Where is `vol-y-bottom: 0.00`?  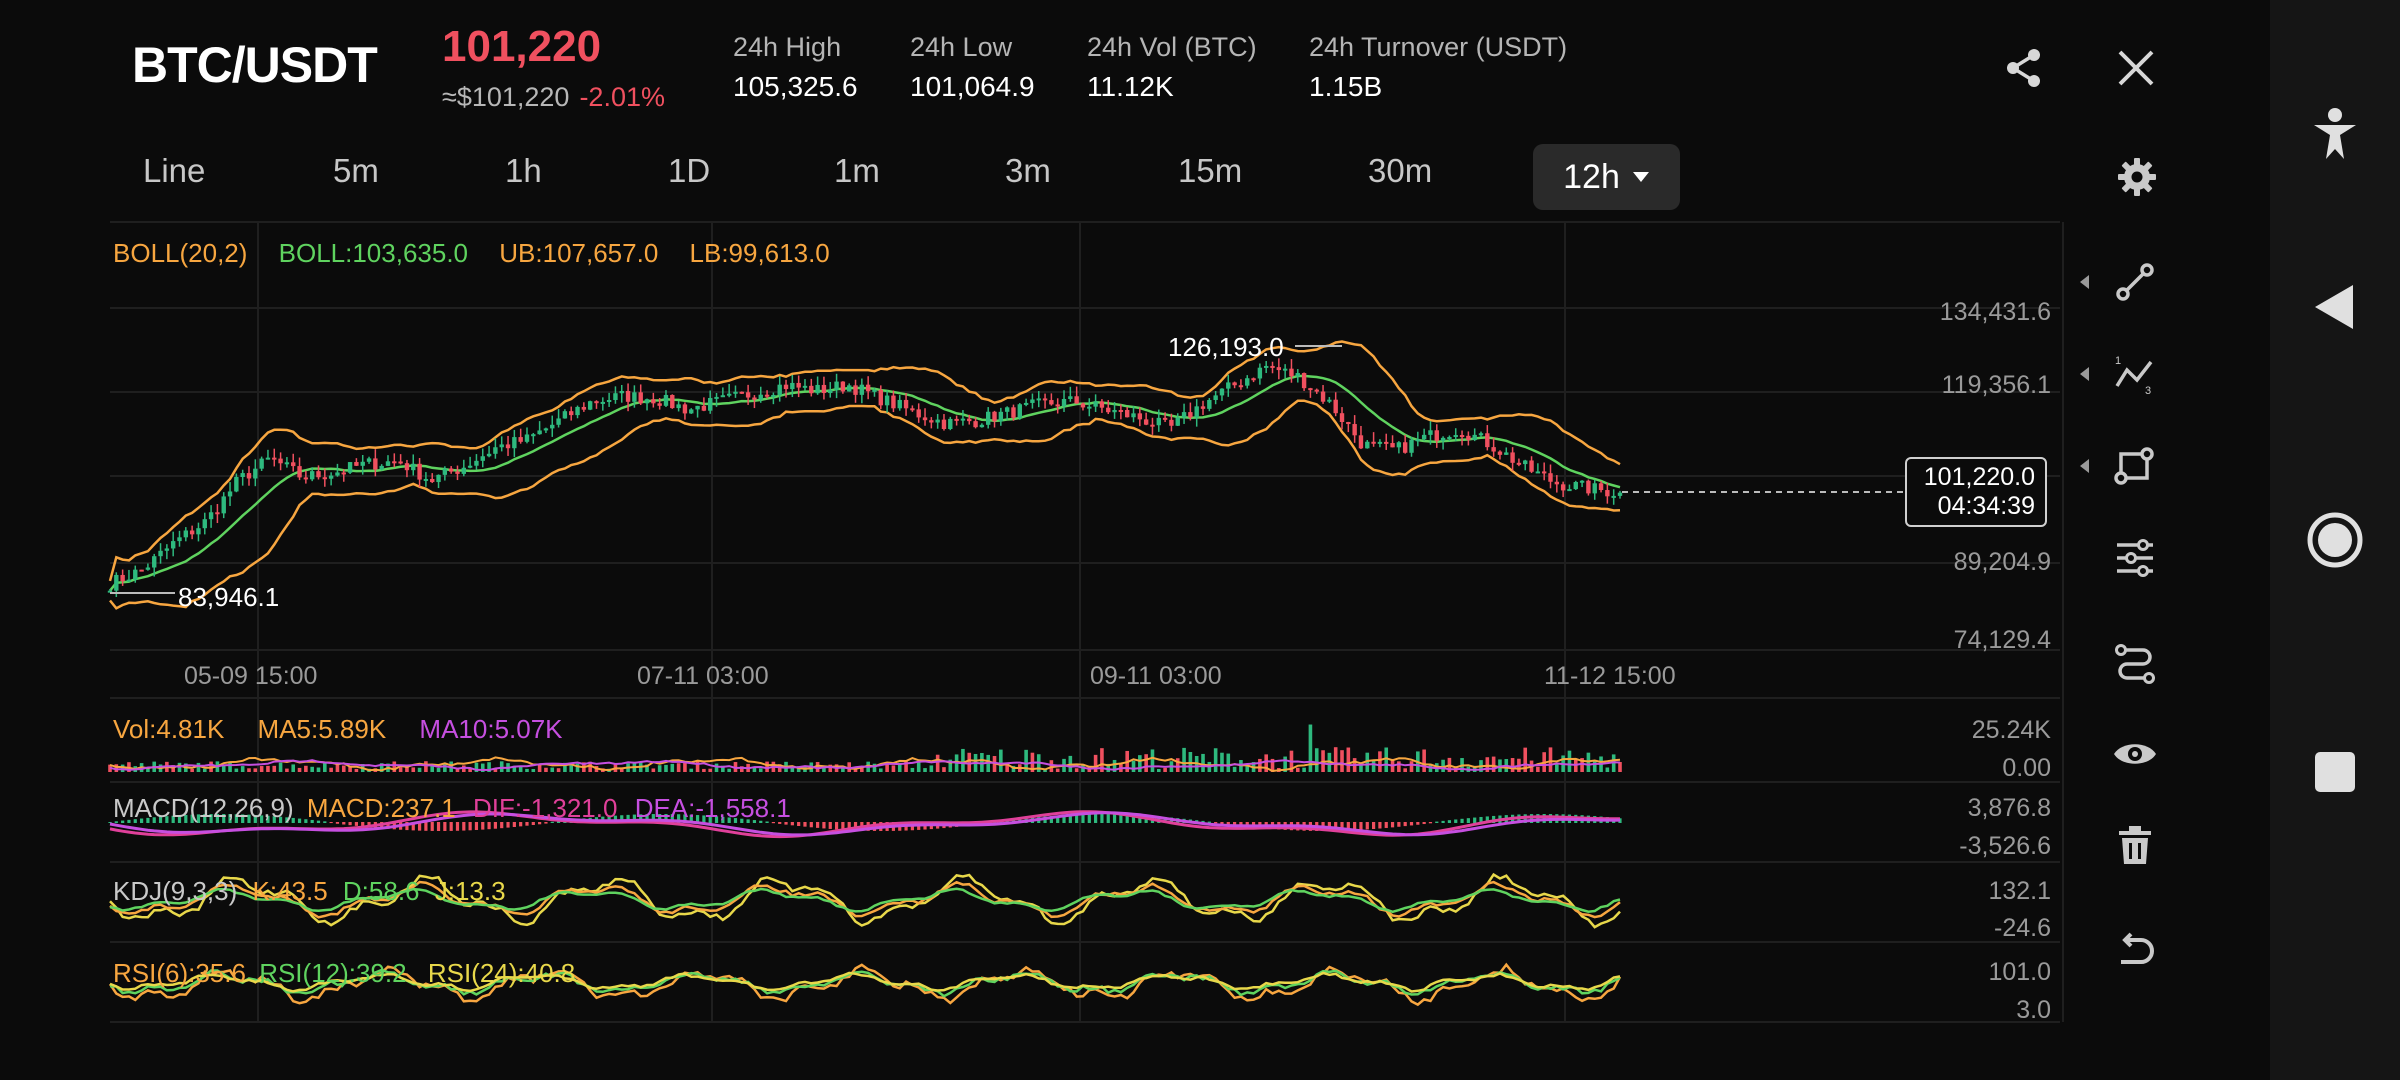
vol-y-bottom: 0.00 is located at coordinates (2026, 768).